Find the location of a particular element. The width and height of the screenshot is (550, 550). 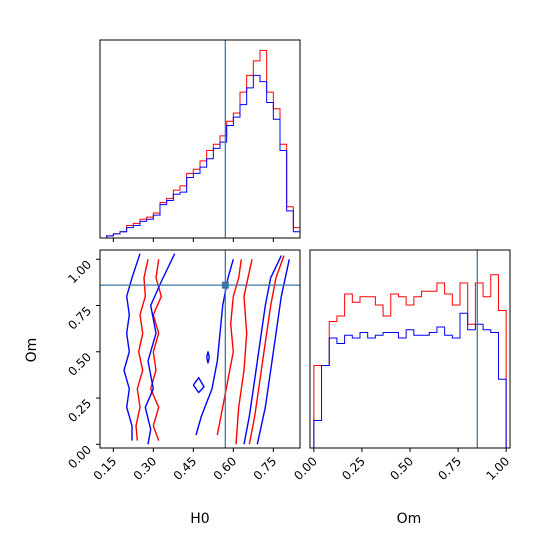

x-tick-label-om-3: 0.75 is located at coordinates (449, 468).